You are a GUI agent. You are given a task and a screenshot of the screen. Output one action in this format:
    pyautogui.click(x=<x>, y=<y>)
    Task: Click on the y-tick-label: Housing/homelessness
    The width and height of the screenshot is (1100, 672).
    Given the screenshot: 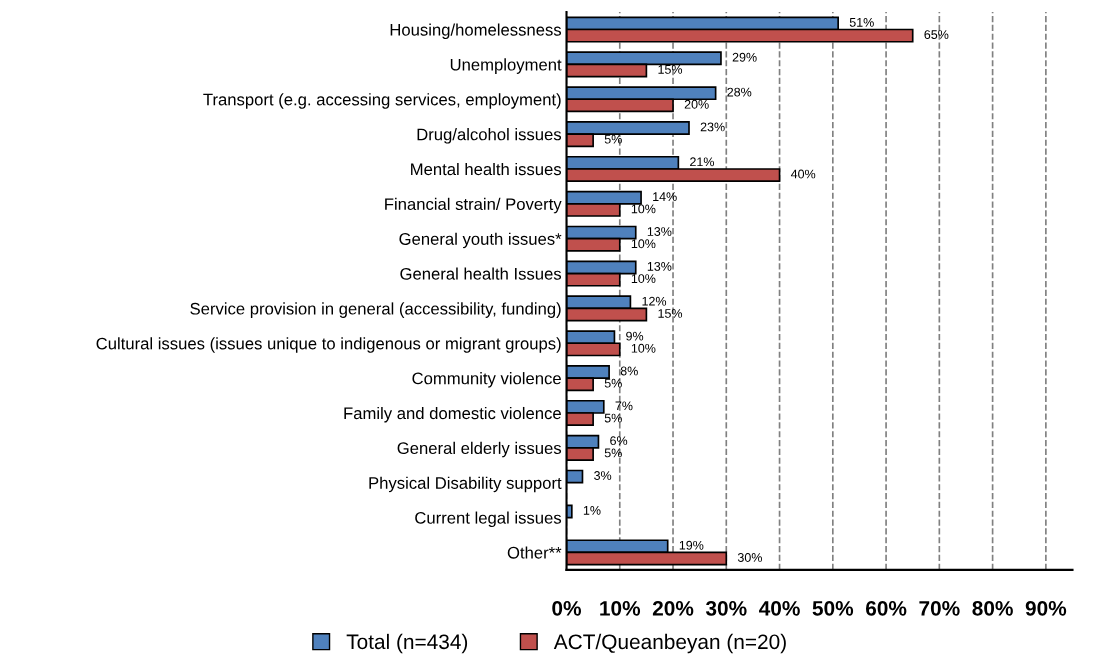 What is the action you would take?
    pyautogui.click(x=476, y=31)
    